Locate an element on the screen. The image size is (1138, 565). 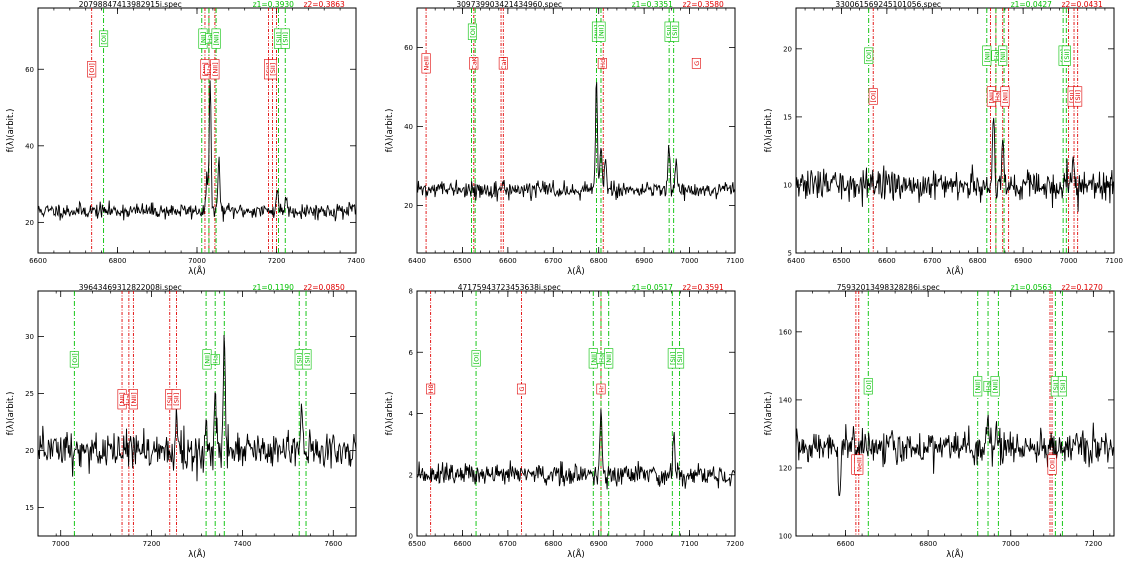
x-tick-label: 7400 is located at coordinates (356, 261).